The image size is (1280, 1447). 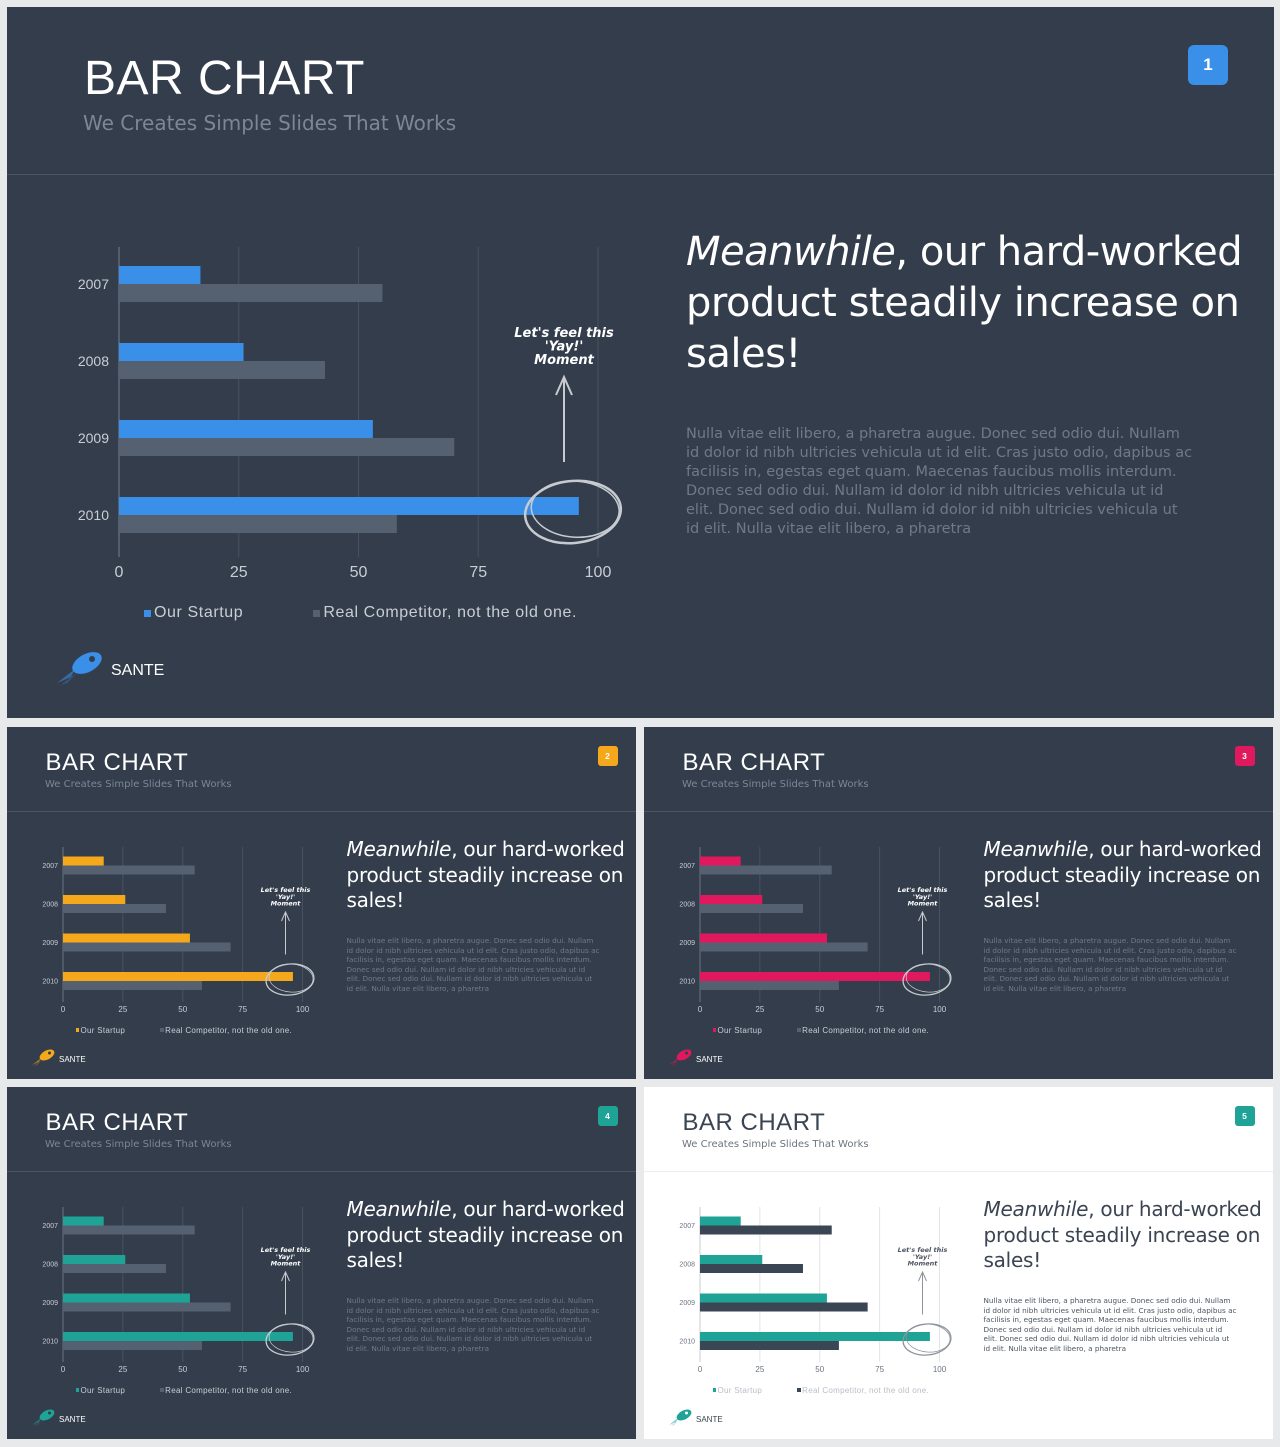 I want to click on slide-number-badge: 4, so click(x=607, y=1116).